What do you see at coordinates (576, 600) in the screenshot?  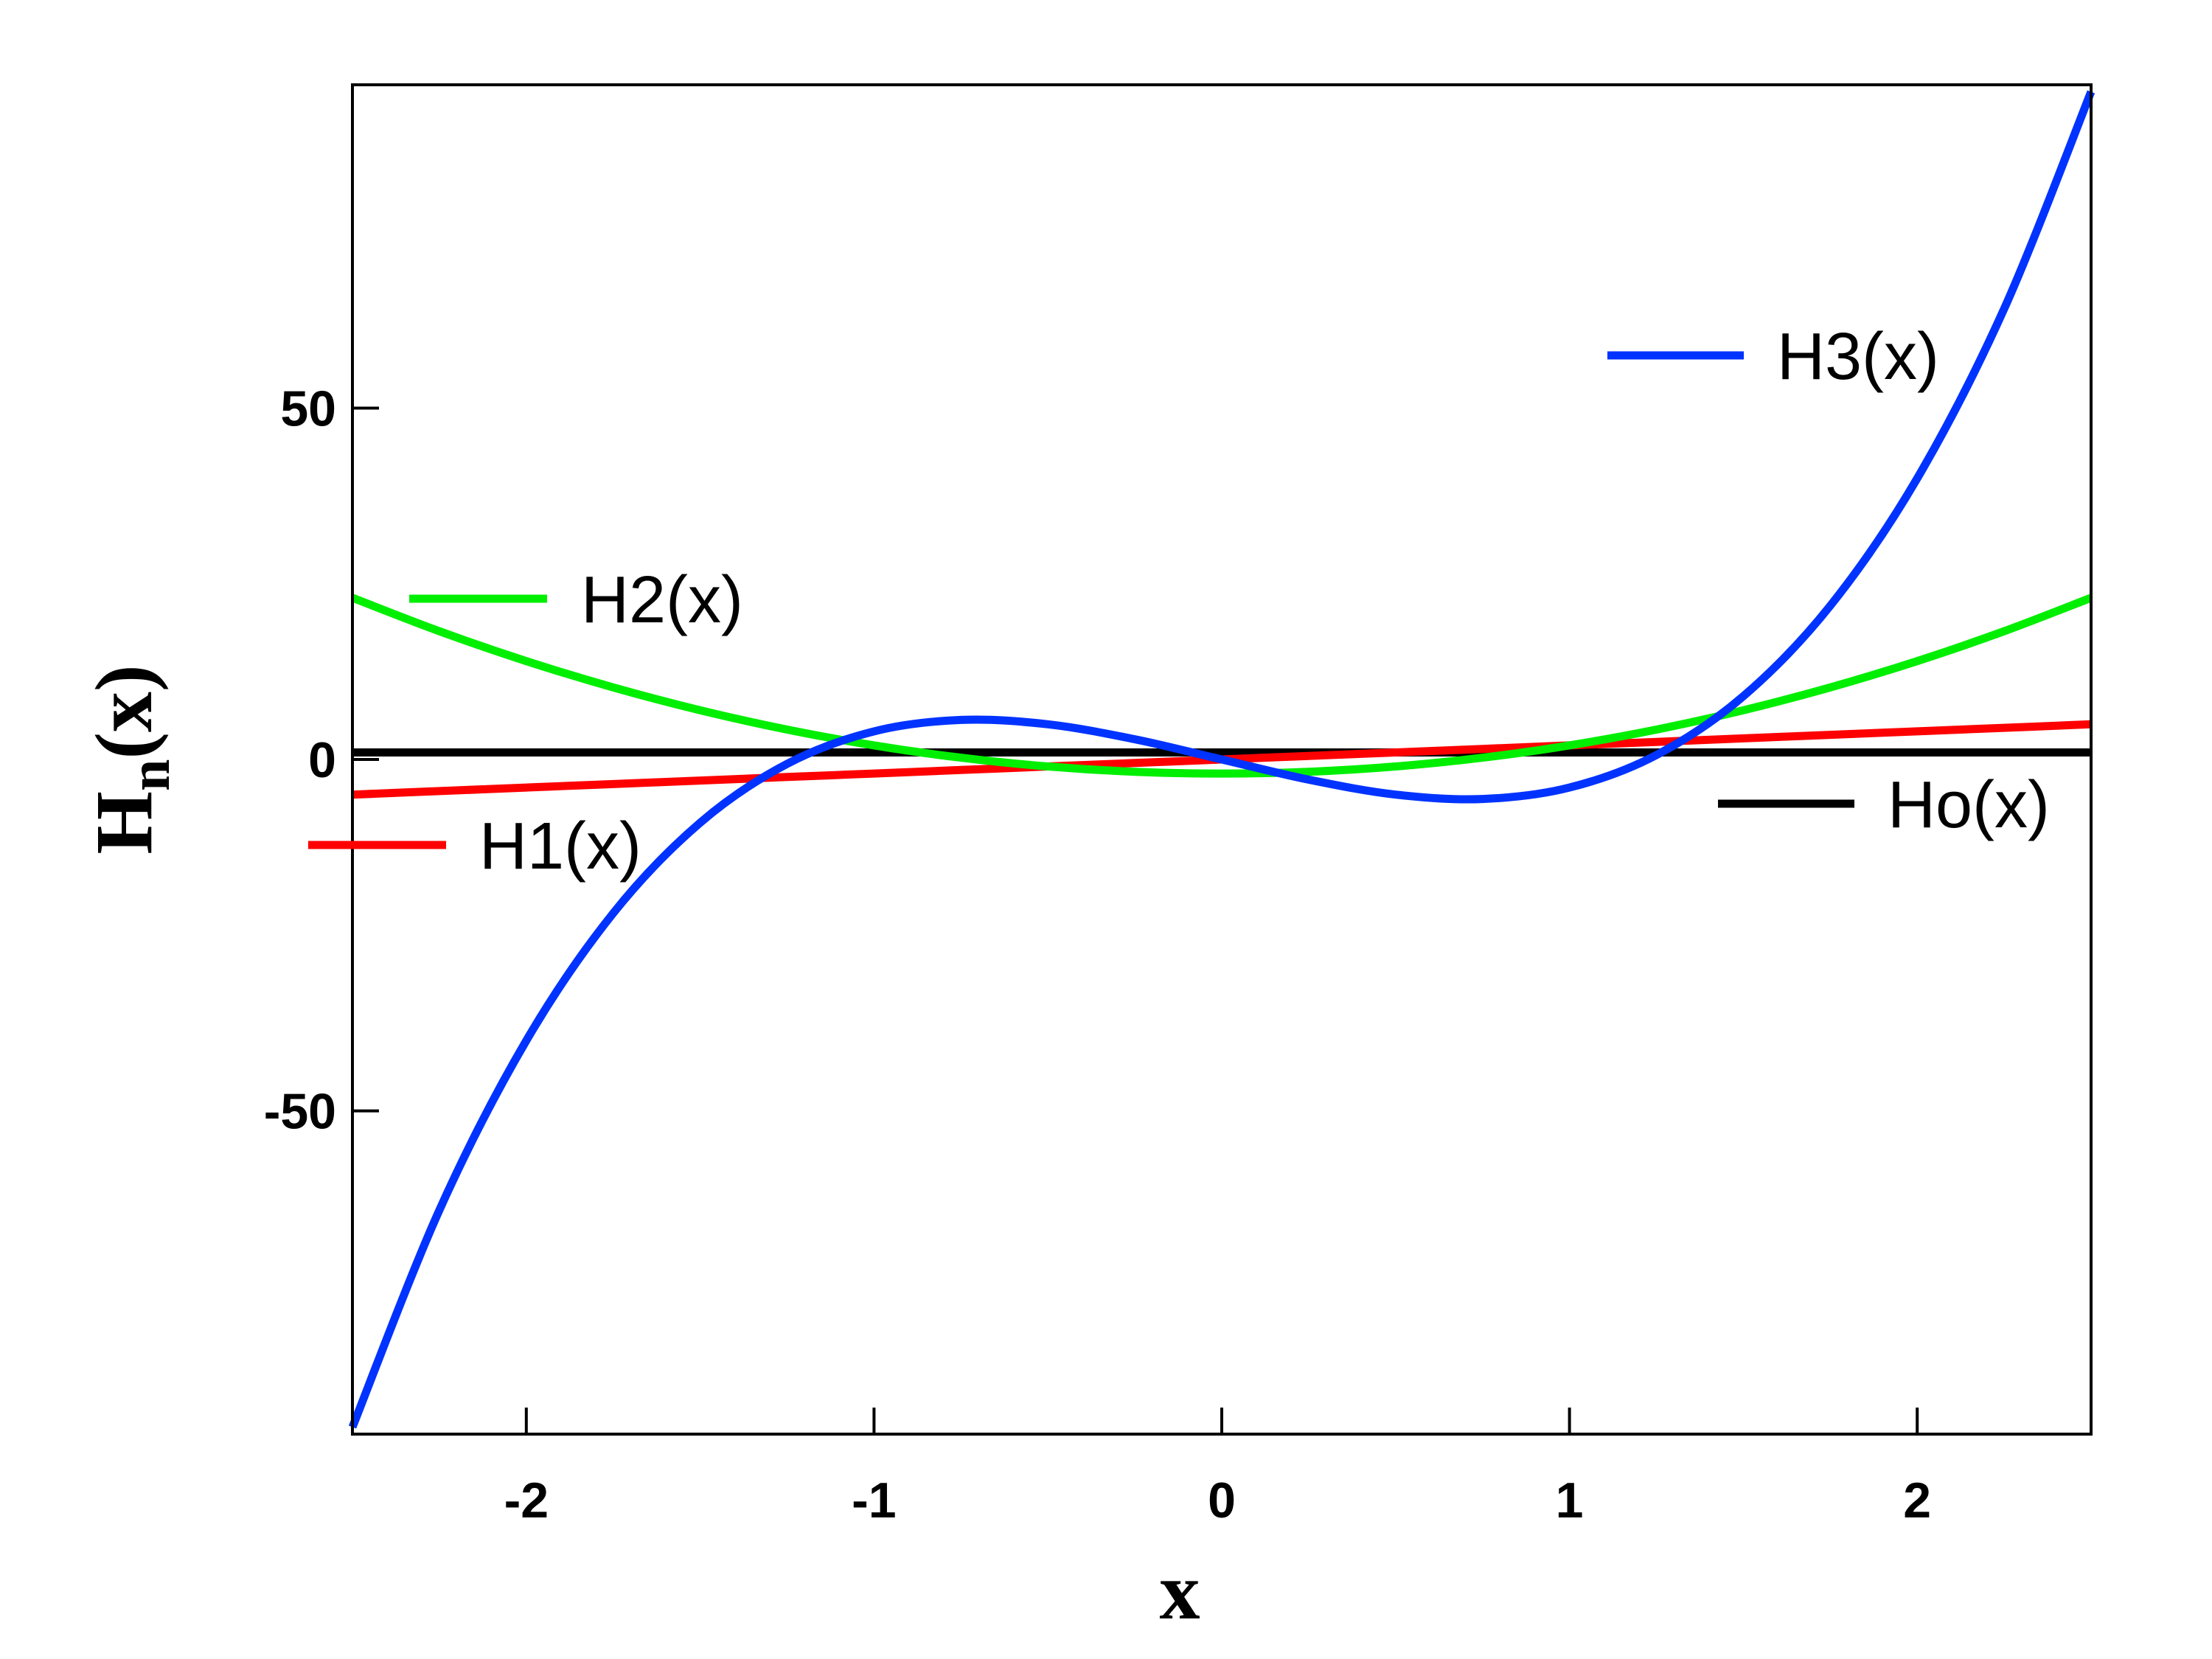 I see `legend-entry-h2-x: H2(x)` at bounding box center [576, 600].